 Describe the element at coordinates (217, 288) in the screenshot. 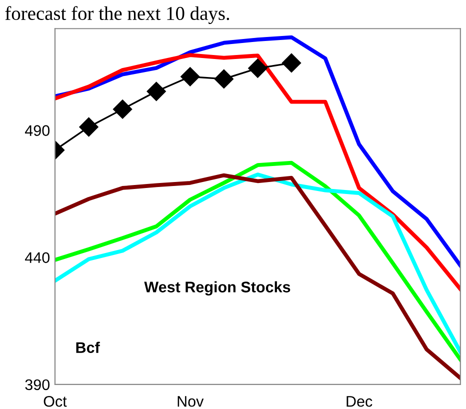

I see `annotation: West Region Stocks` at that location.